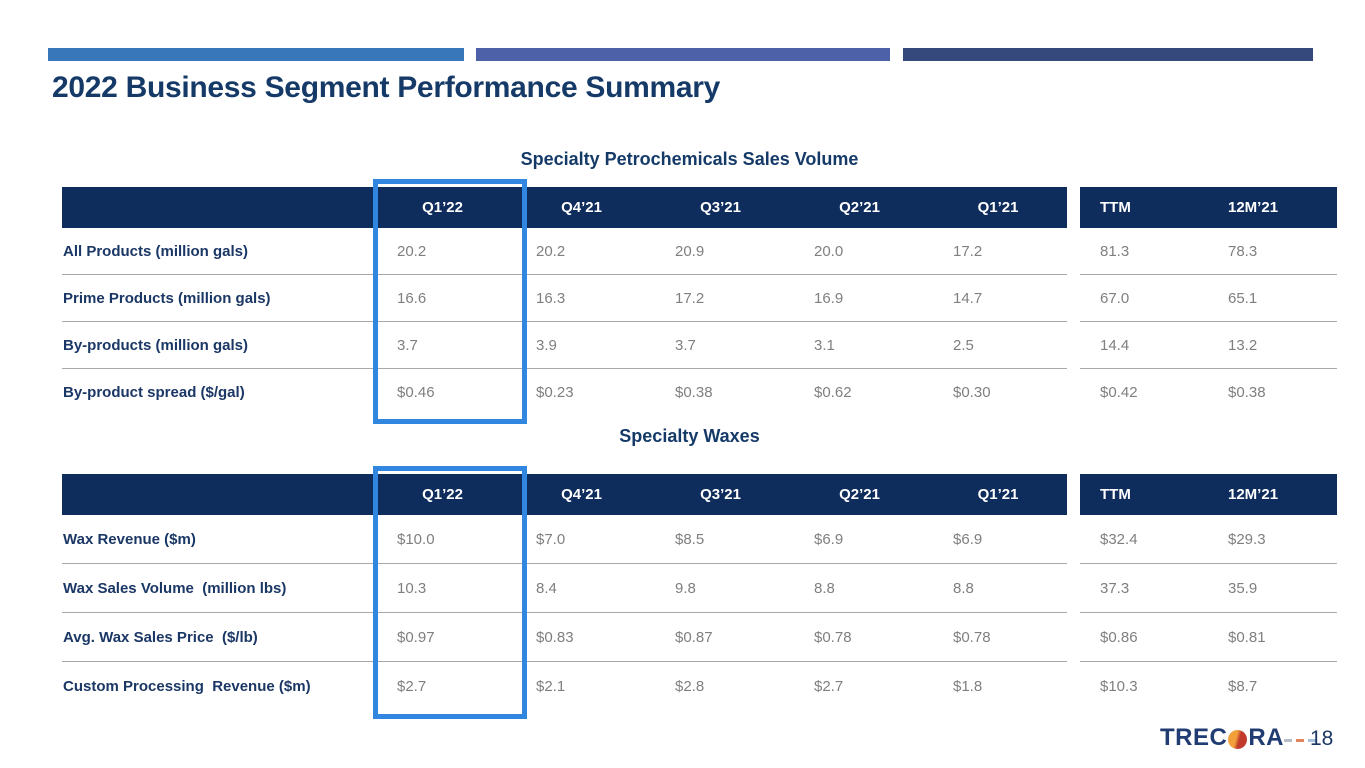 The image size is (1365, 768). What do you see at coordinates (689, 436) in the screenshot?
I see `table-title-waxes: Specialty Waxes` at bounding box center [689, 436].